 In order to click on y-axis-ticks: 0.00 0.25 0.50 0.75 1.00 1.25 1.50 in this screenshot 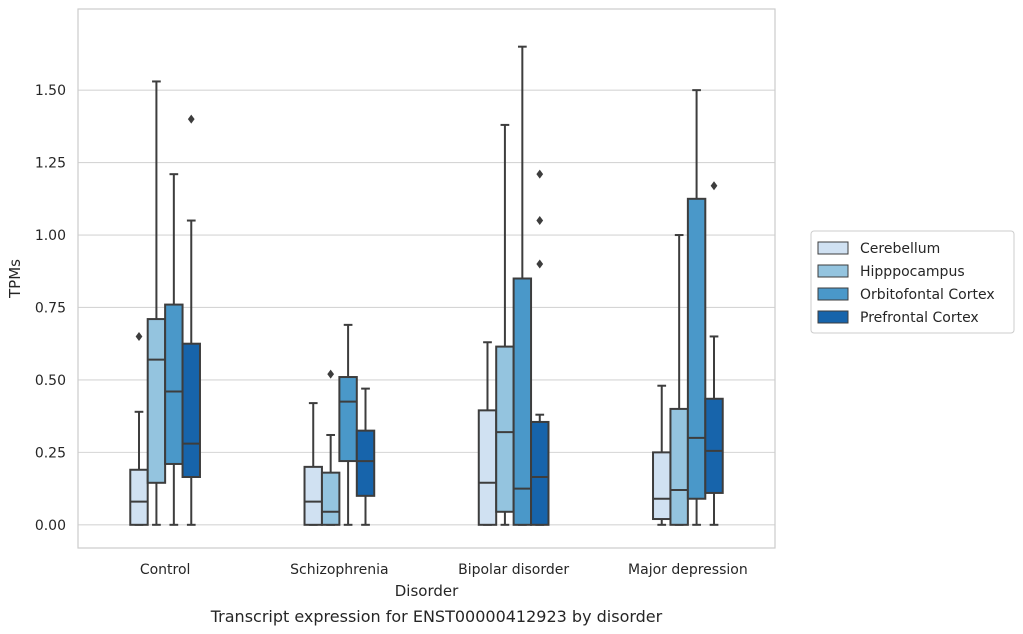, I will do `click(50, 308)`.